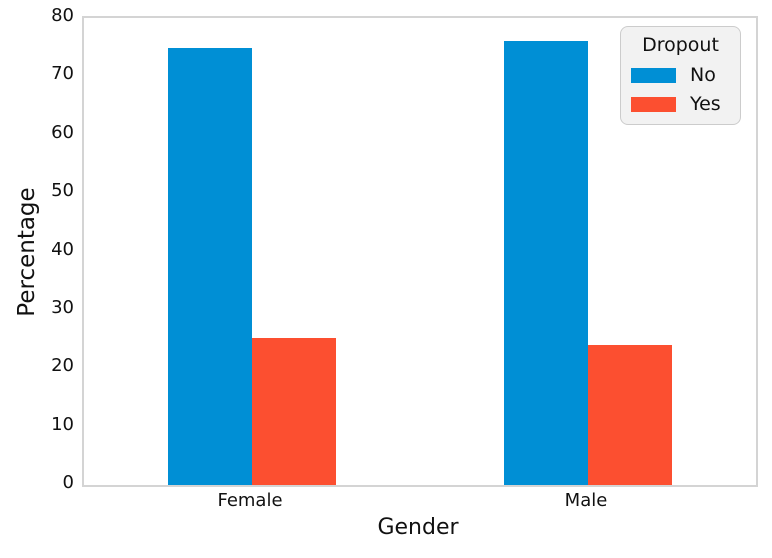 Image resolution: width=772 pixels, height=558 pixels. Describe the element at coordinates (680, 104) in the screenshot. I see `legend-row-yes: Yes` at that location.